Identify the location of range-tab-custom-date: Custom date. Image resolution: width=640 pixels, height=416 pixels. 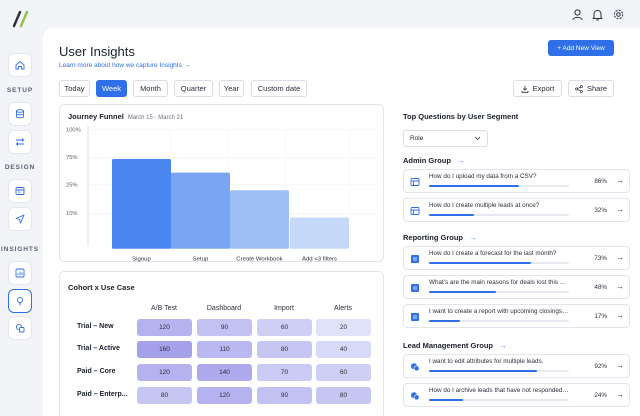
(279, 88).